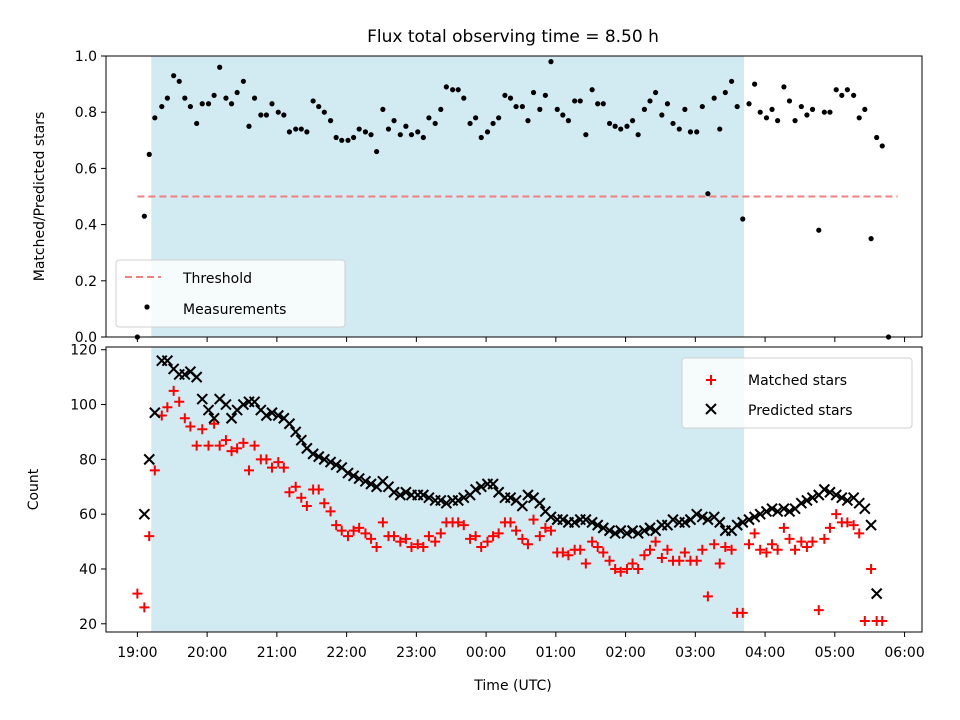  What do you see at coordinates (416, 653) in the screenshot?
I see `x-tick-label: 23:00` at bounding box center [416, 653].